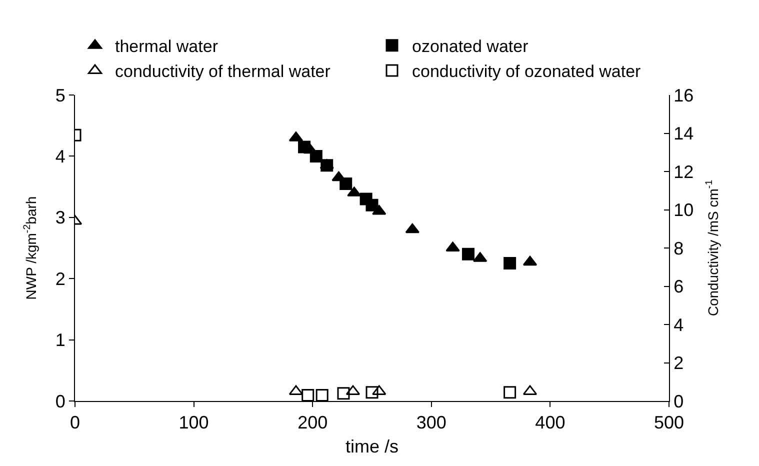  What do you see at coordinates (679, 363) in the screenshot?
I see `y2-tick-label: 2` at bounding box center [679, 363].